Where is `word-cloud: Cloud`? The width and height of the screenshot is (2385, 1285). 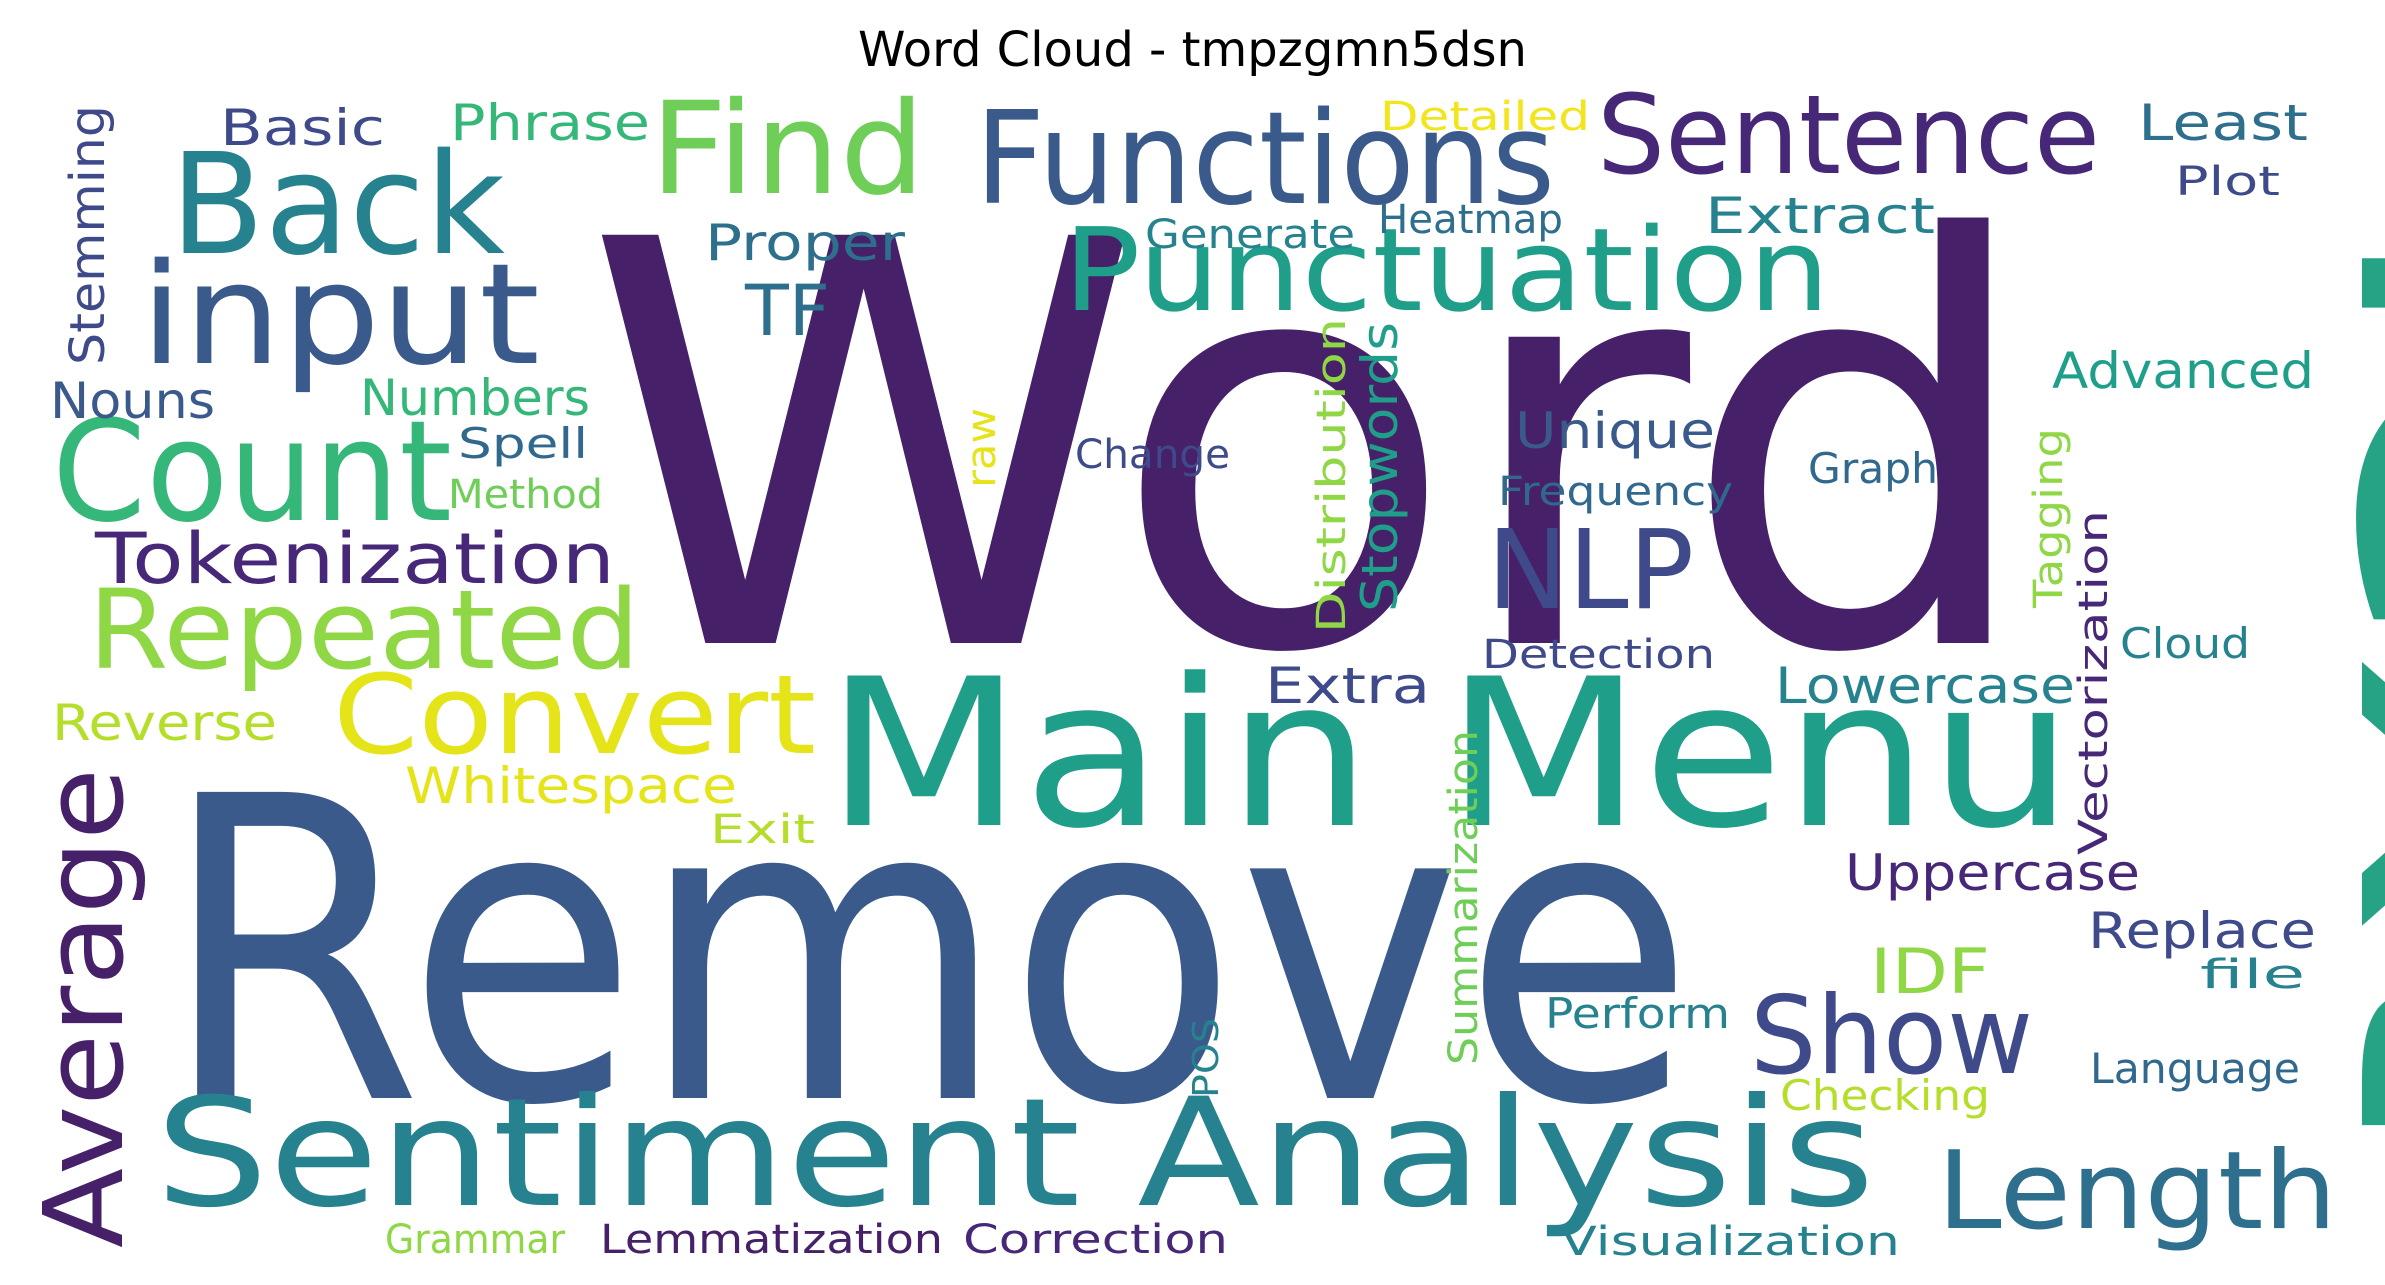
word-cloud: Cloud is located at coordinates (2185, 643).